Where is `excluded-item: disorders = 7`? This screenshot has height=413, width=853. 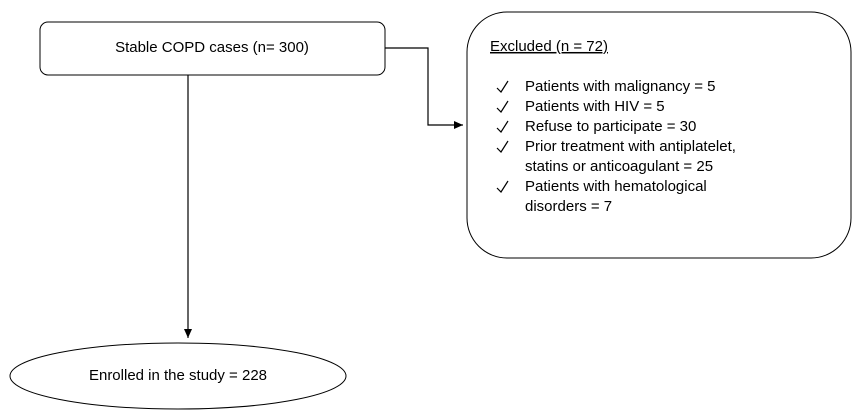
excluded-item: disorders = 7 is located at coordinates (568, 206).